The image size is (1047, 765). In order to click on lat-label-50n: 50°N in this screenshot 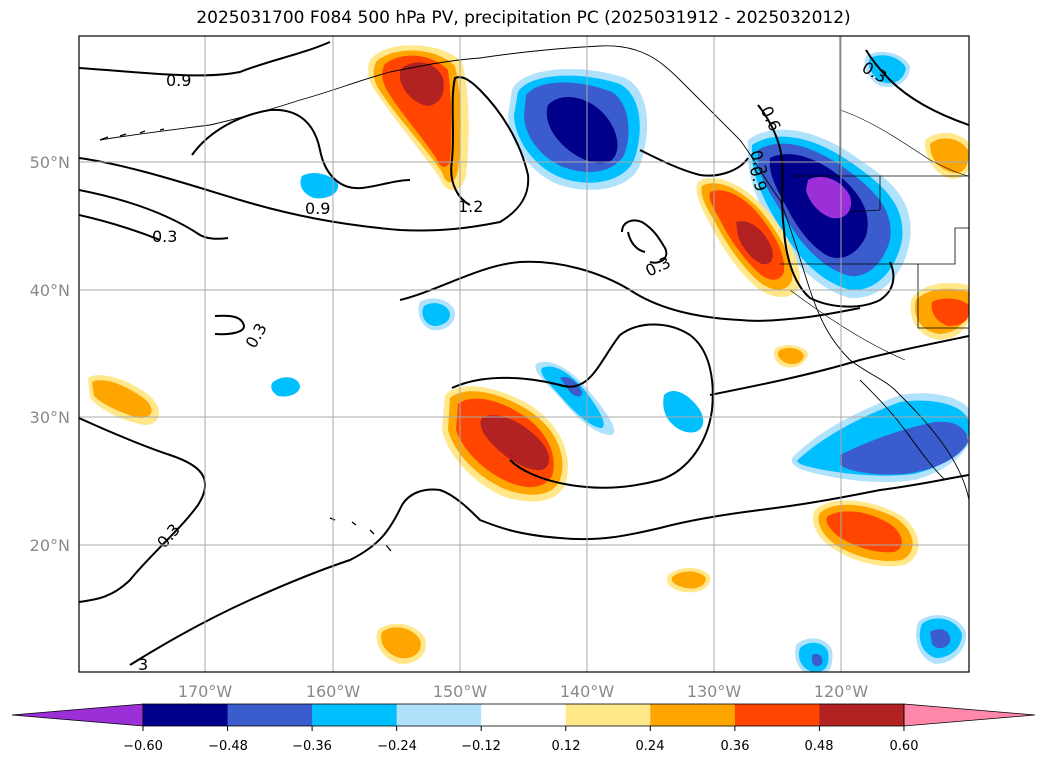, I will do `click(50, 162)`.